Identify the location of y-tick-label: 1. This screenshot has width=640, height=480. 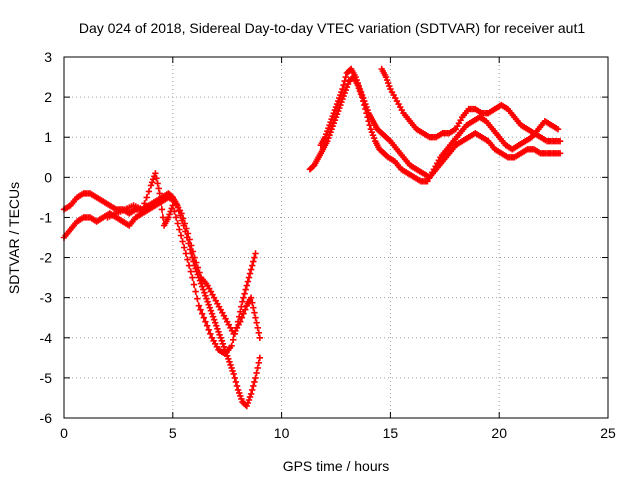
(48, 137).